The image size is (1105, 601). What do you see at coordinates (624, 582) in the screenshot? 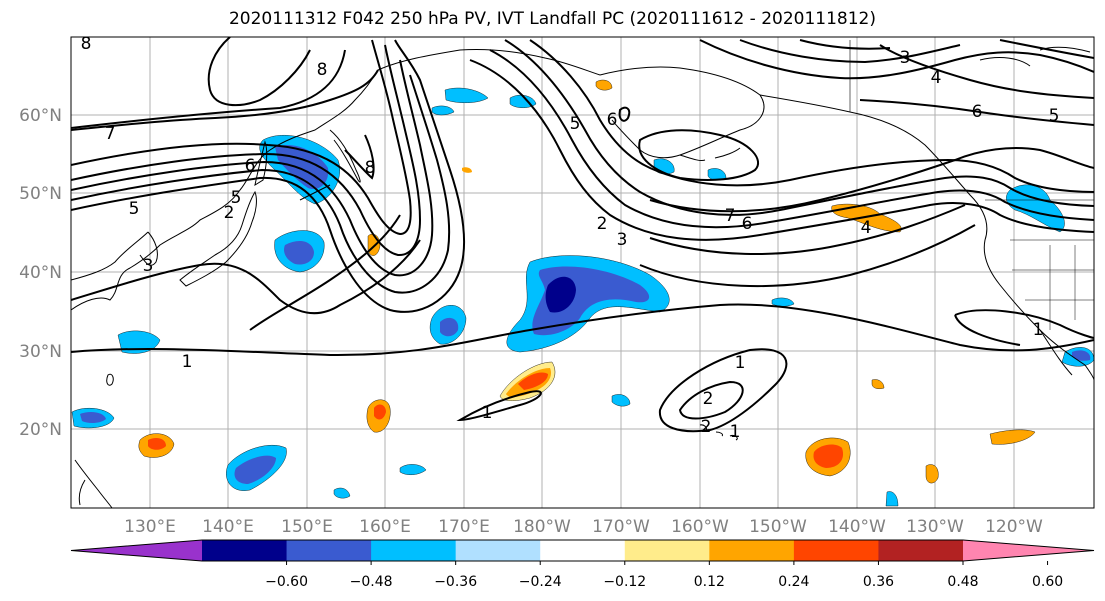
I see `colorbar-tick-label: −0.12` at bounding box center [624, 582].